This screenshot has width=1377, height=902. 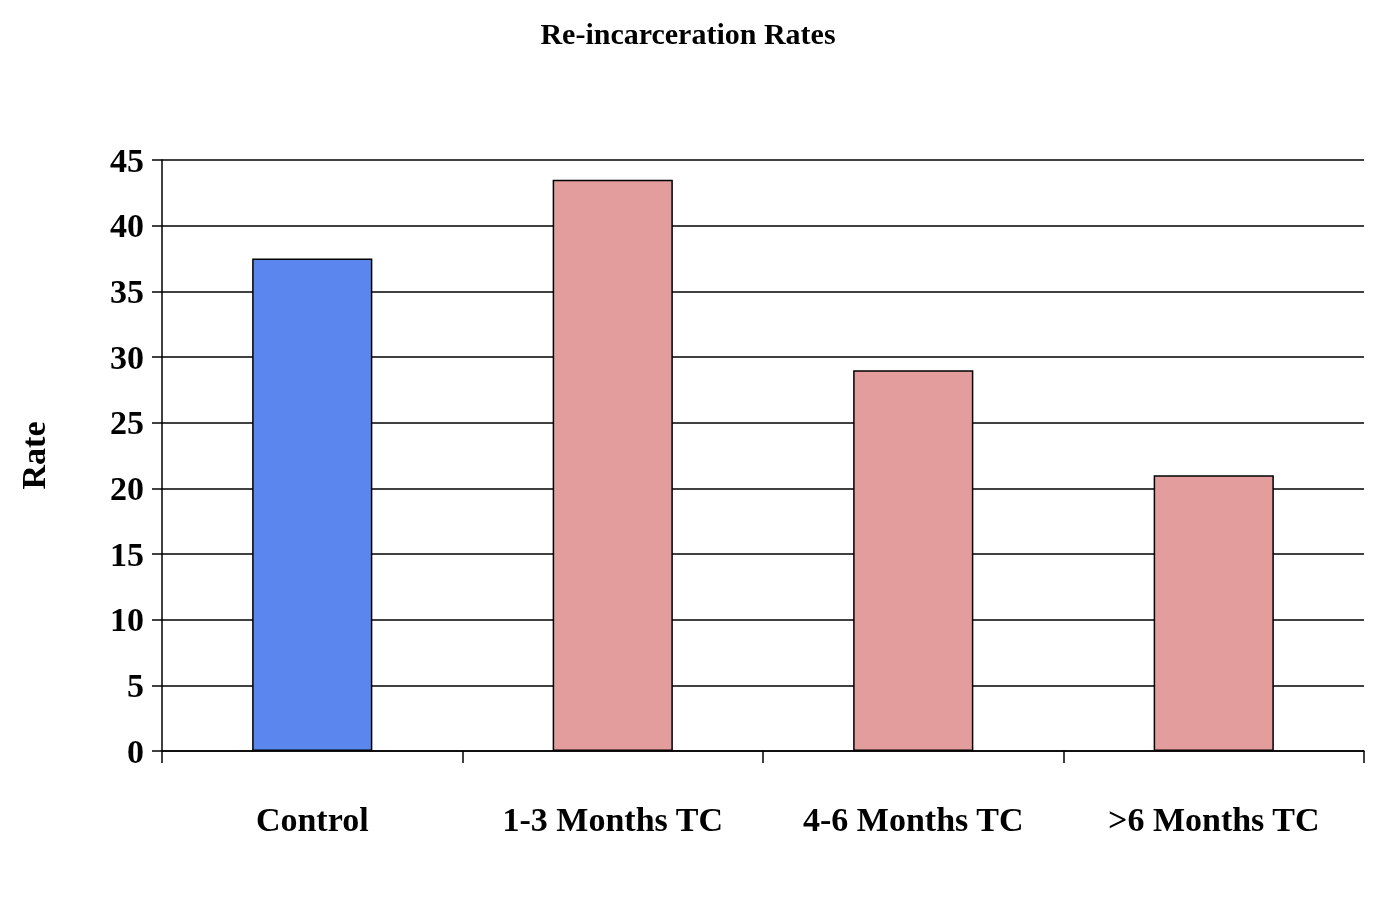 I want to click on y-tick-label: 35, so click(x=127, y=291).